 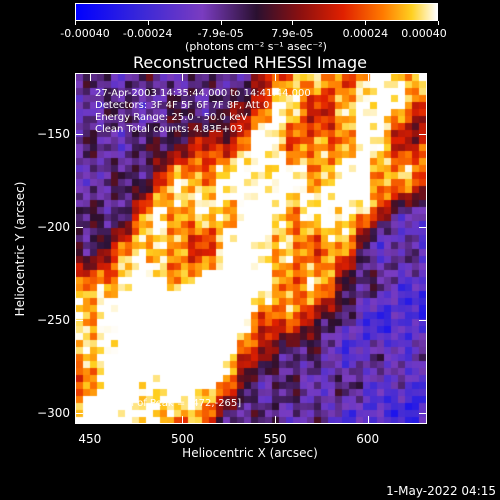 What do you see at coordinates (171, 117) in the screenshot?
I see `energy-range-text: Energy Range: 25.0 - 50.0 keV` at bounding box center [171, 117].